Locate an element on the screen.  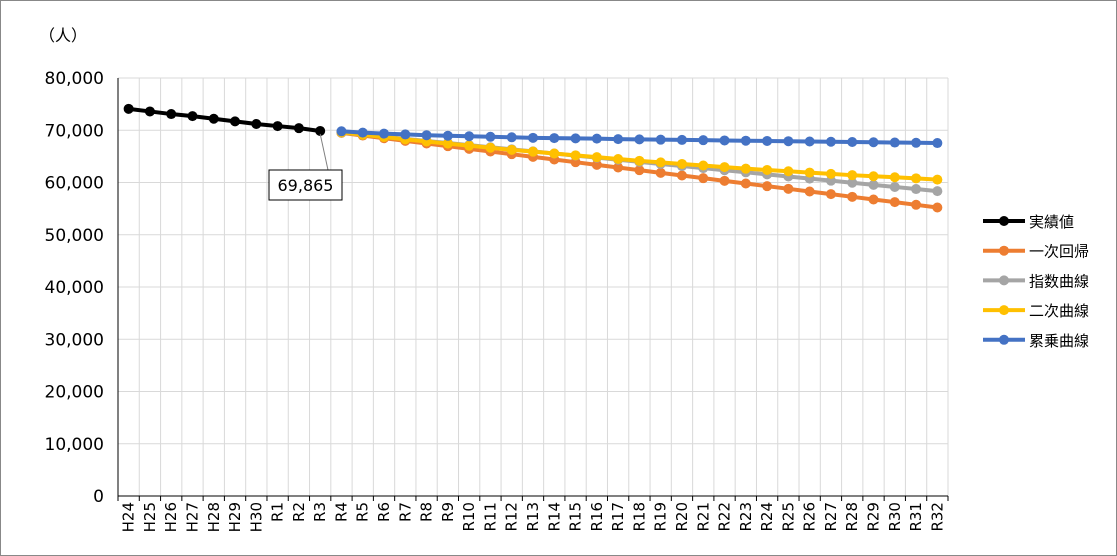
x-tick-label: H28 is located at coordinates (214, 517).